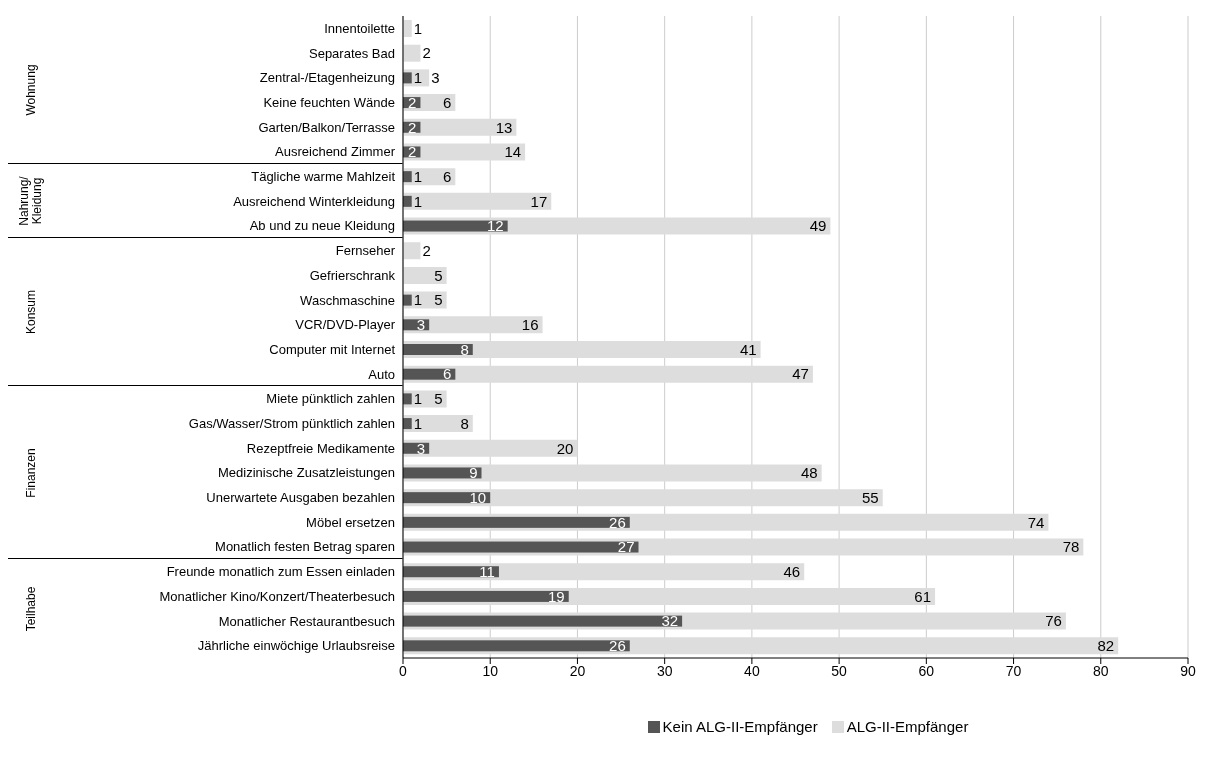 This screenshot has width=1224, height=774. I want to click on y-tick-label: Unerwartete Ausgaben bezahlen, so click(300, 498).